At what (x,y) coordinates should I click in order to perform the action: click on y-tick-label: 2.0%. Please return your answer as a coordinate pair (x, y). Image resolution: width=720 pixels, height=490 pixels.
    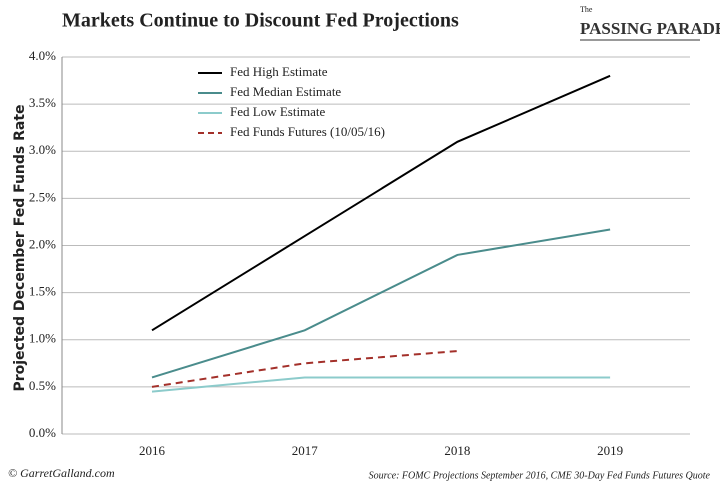
    Looking at the image, I should click on (42, 243).